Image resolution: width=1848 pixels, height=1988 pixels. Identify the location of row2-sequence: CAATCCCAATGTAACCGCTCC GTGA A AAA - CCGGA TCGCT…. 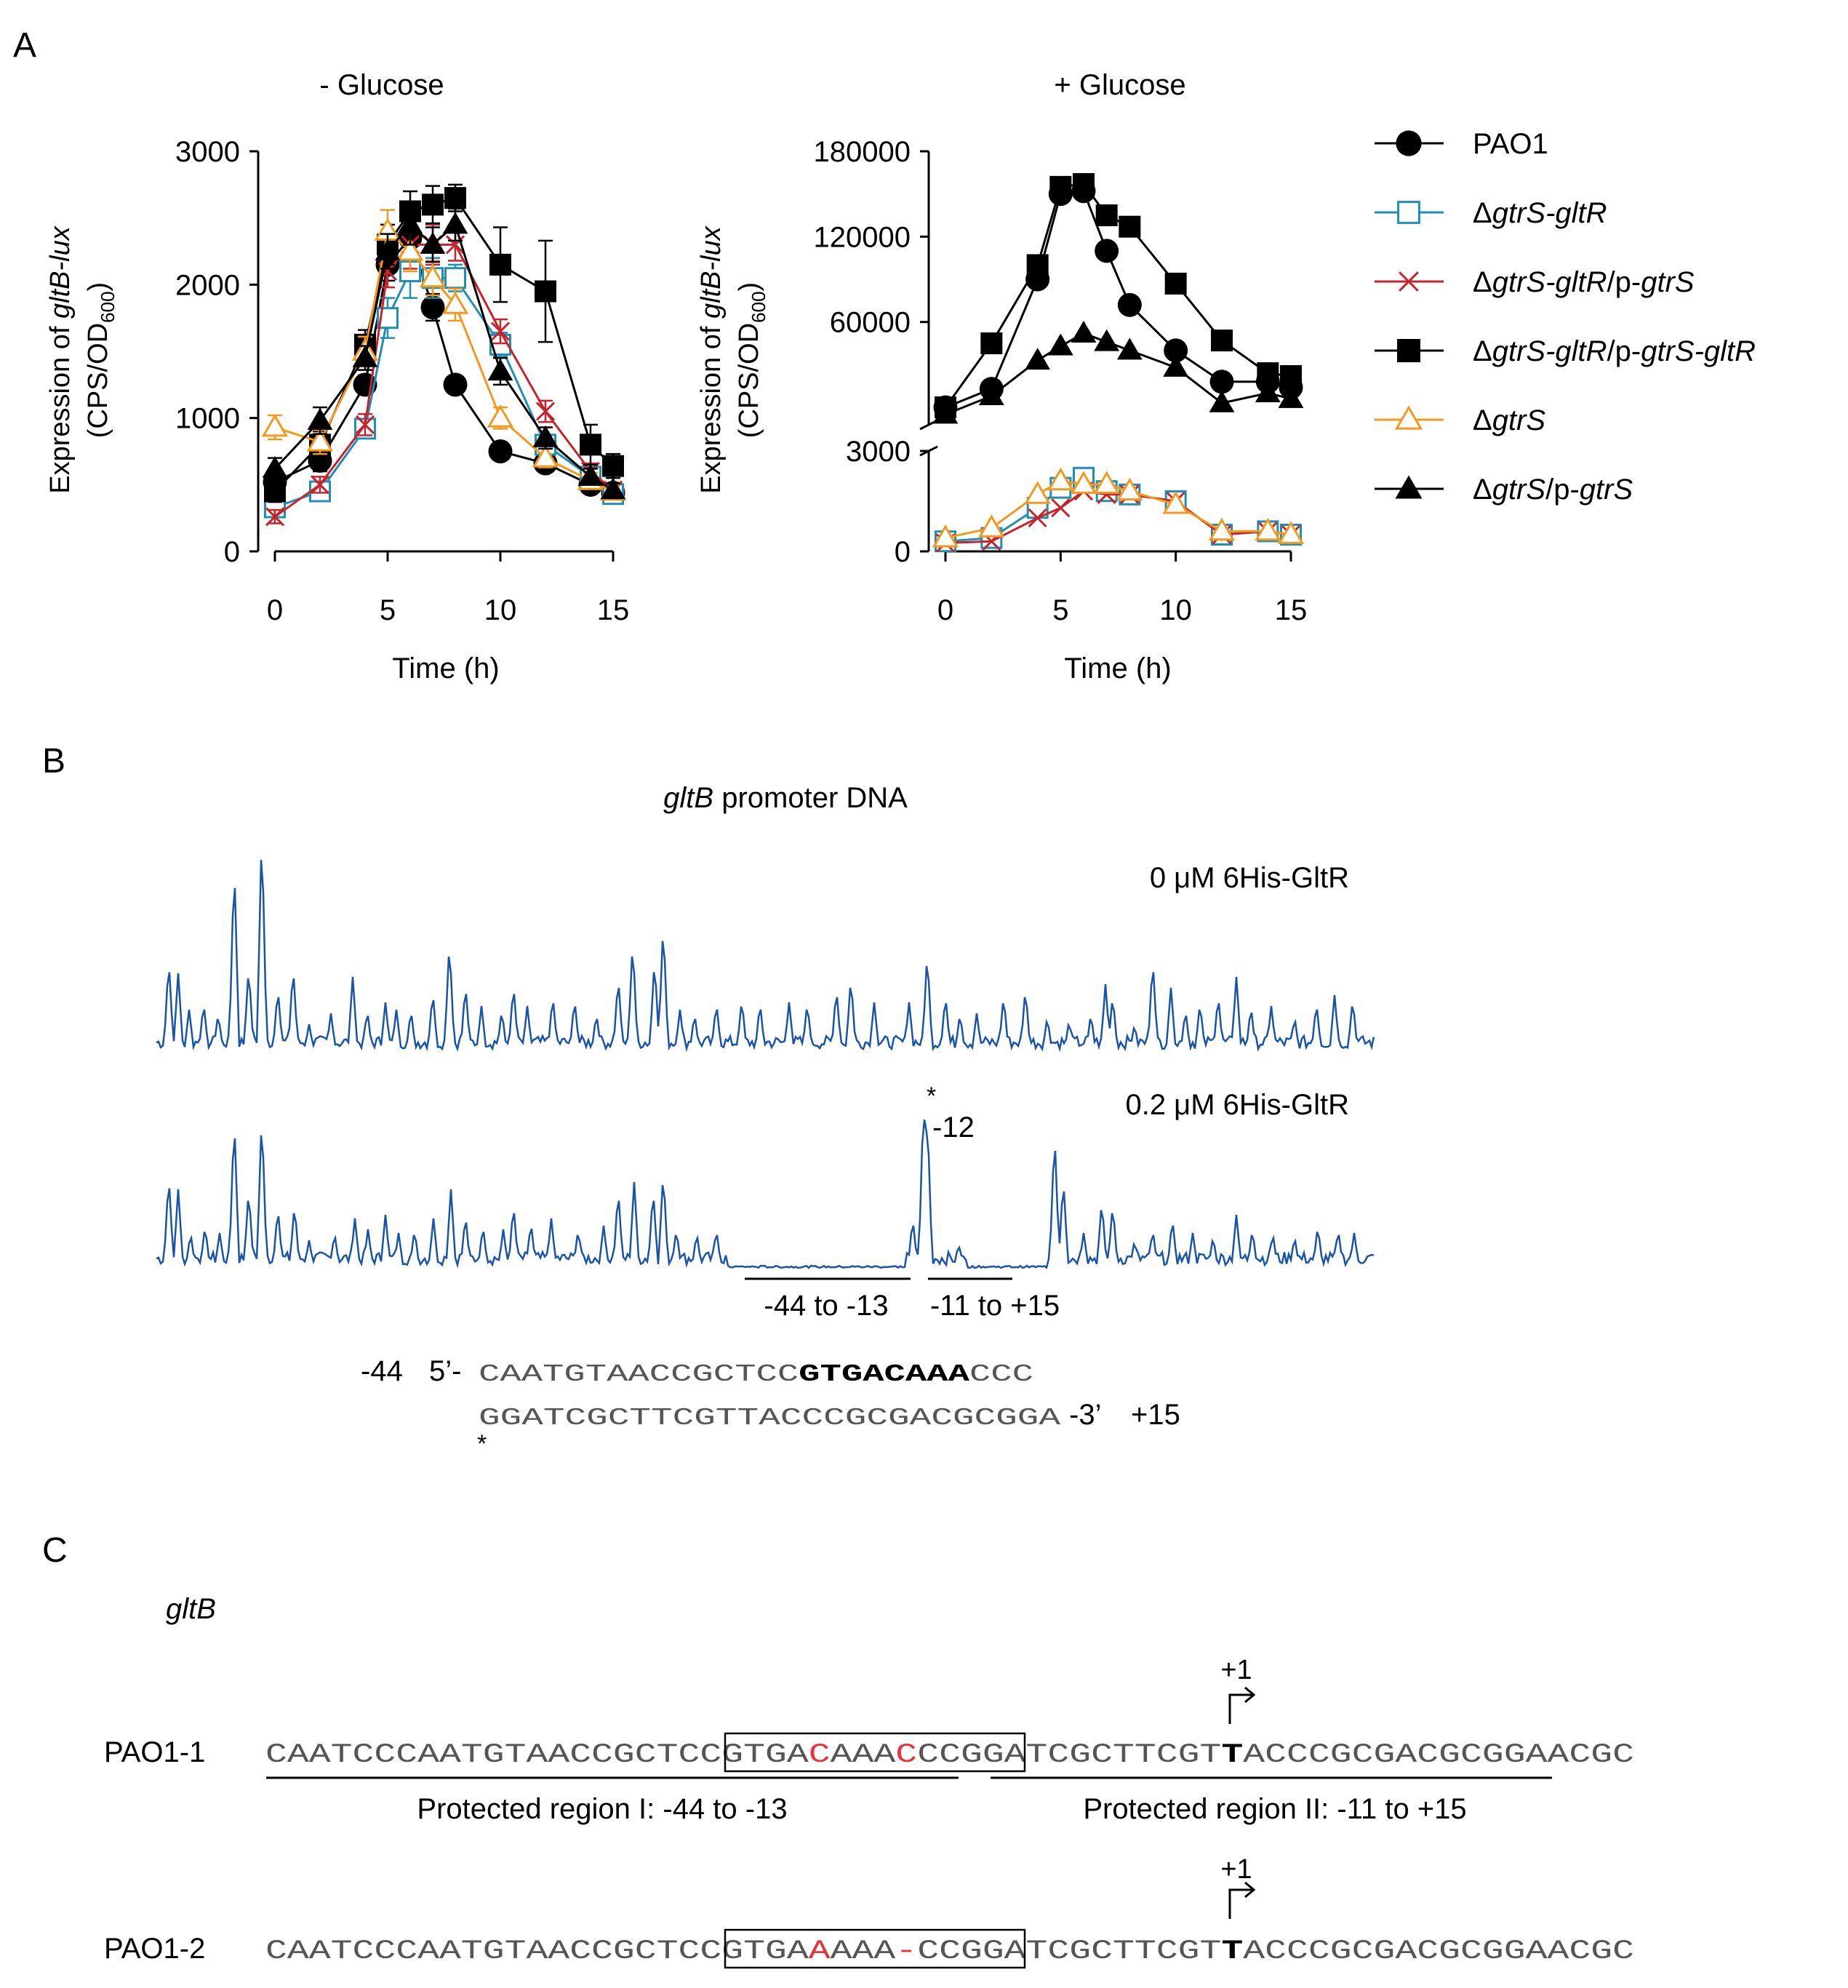
(949, 1951).